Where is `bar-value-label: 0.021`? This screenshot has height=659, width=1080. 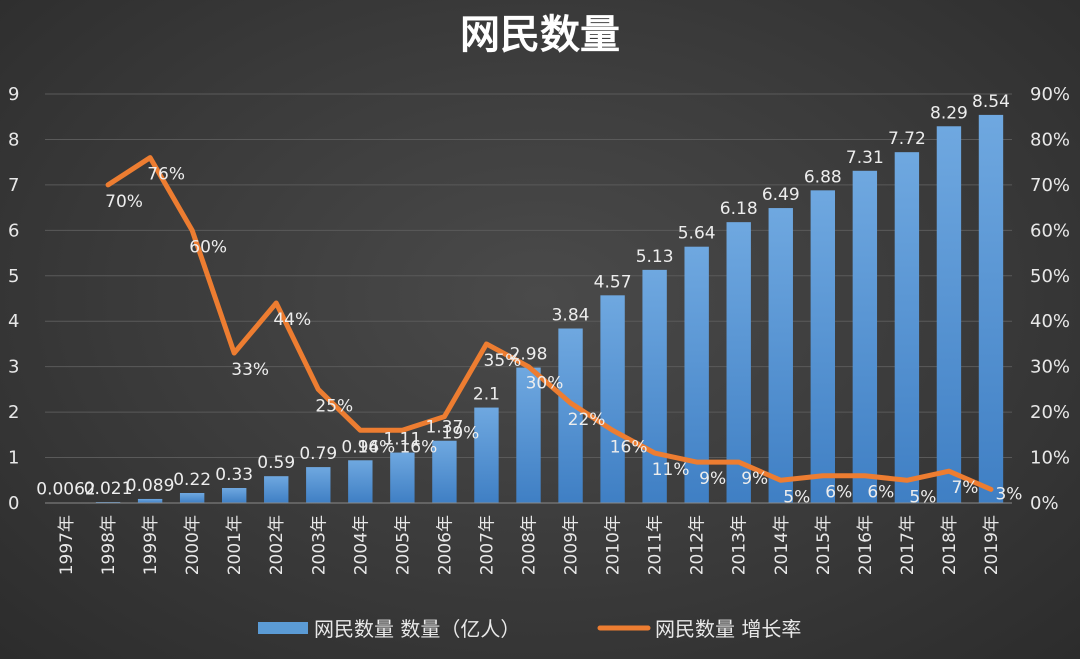 bar-value-label: 0.021 is located at coordinates (108, 489).